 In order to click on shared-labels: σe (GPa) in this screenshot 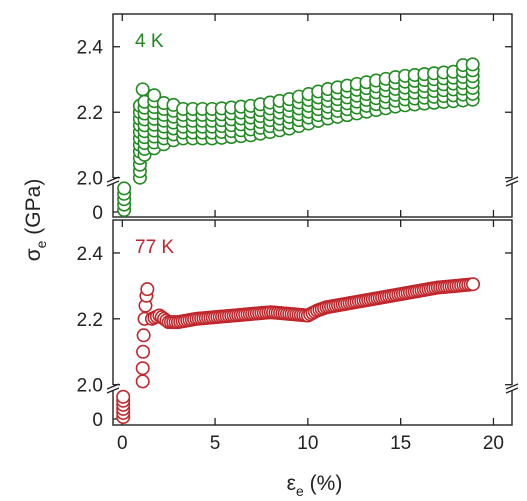, I will do `click(35, 220)`.